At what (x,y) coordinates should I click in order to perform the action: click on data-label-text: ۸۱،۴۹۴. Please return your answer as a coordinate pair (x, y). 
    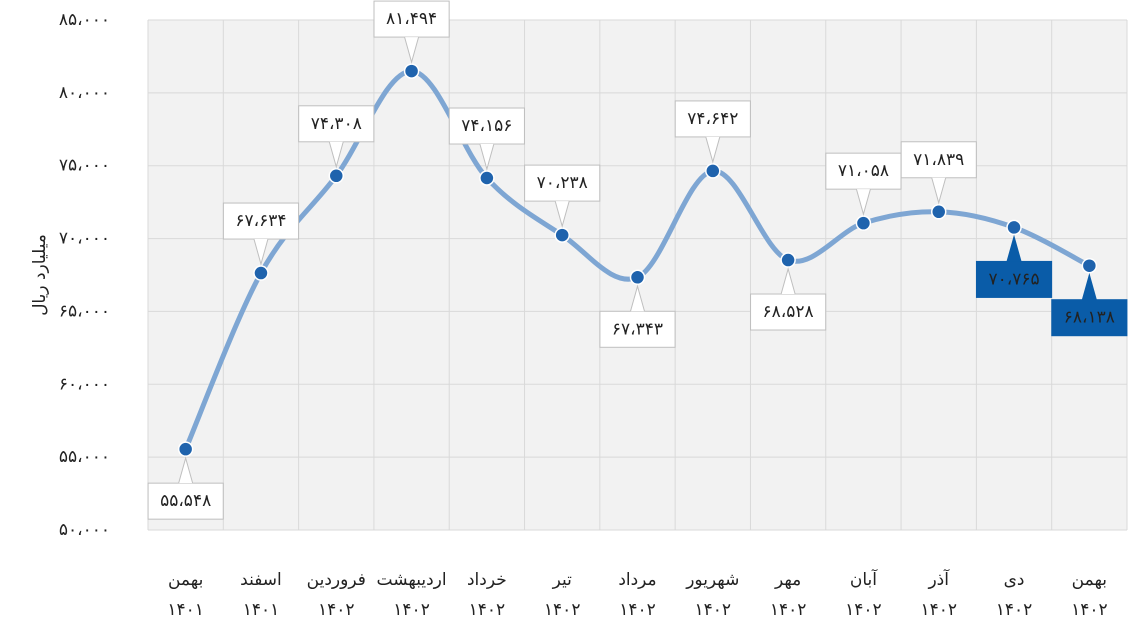
    Looking at the image, I should click on (411, 19).